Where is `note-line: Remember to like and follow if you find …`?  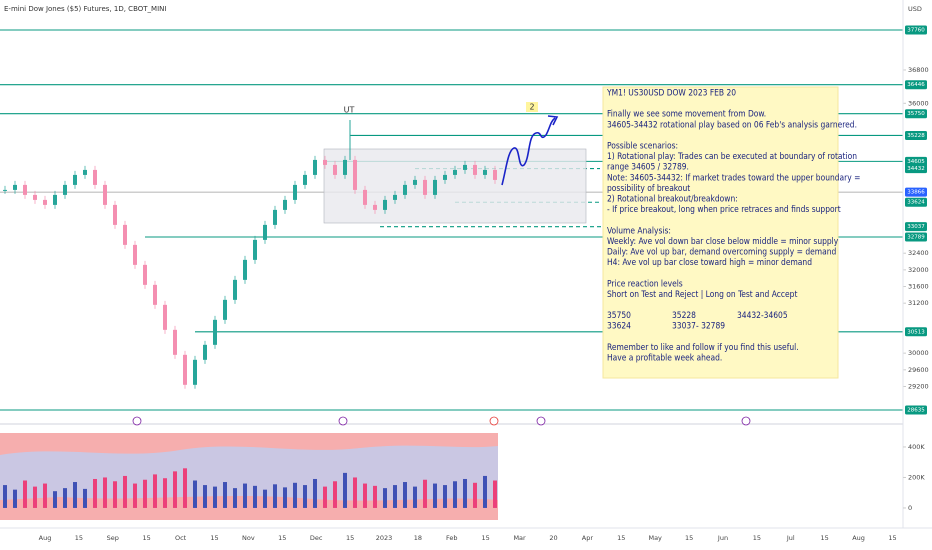 note-line: Remember to like and follow if you find … is located at coordinates (703, 347).